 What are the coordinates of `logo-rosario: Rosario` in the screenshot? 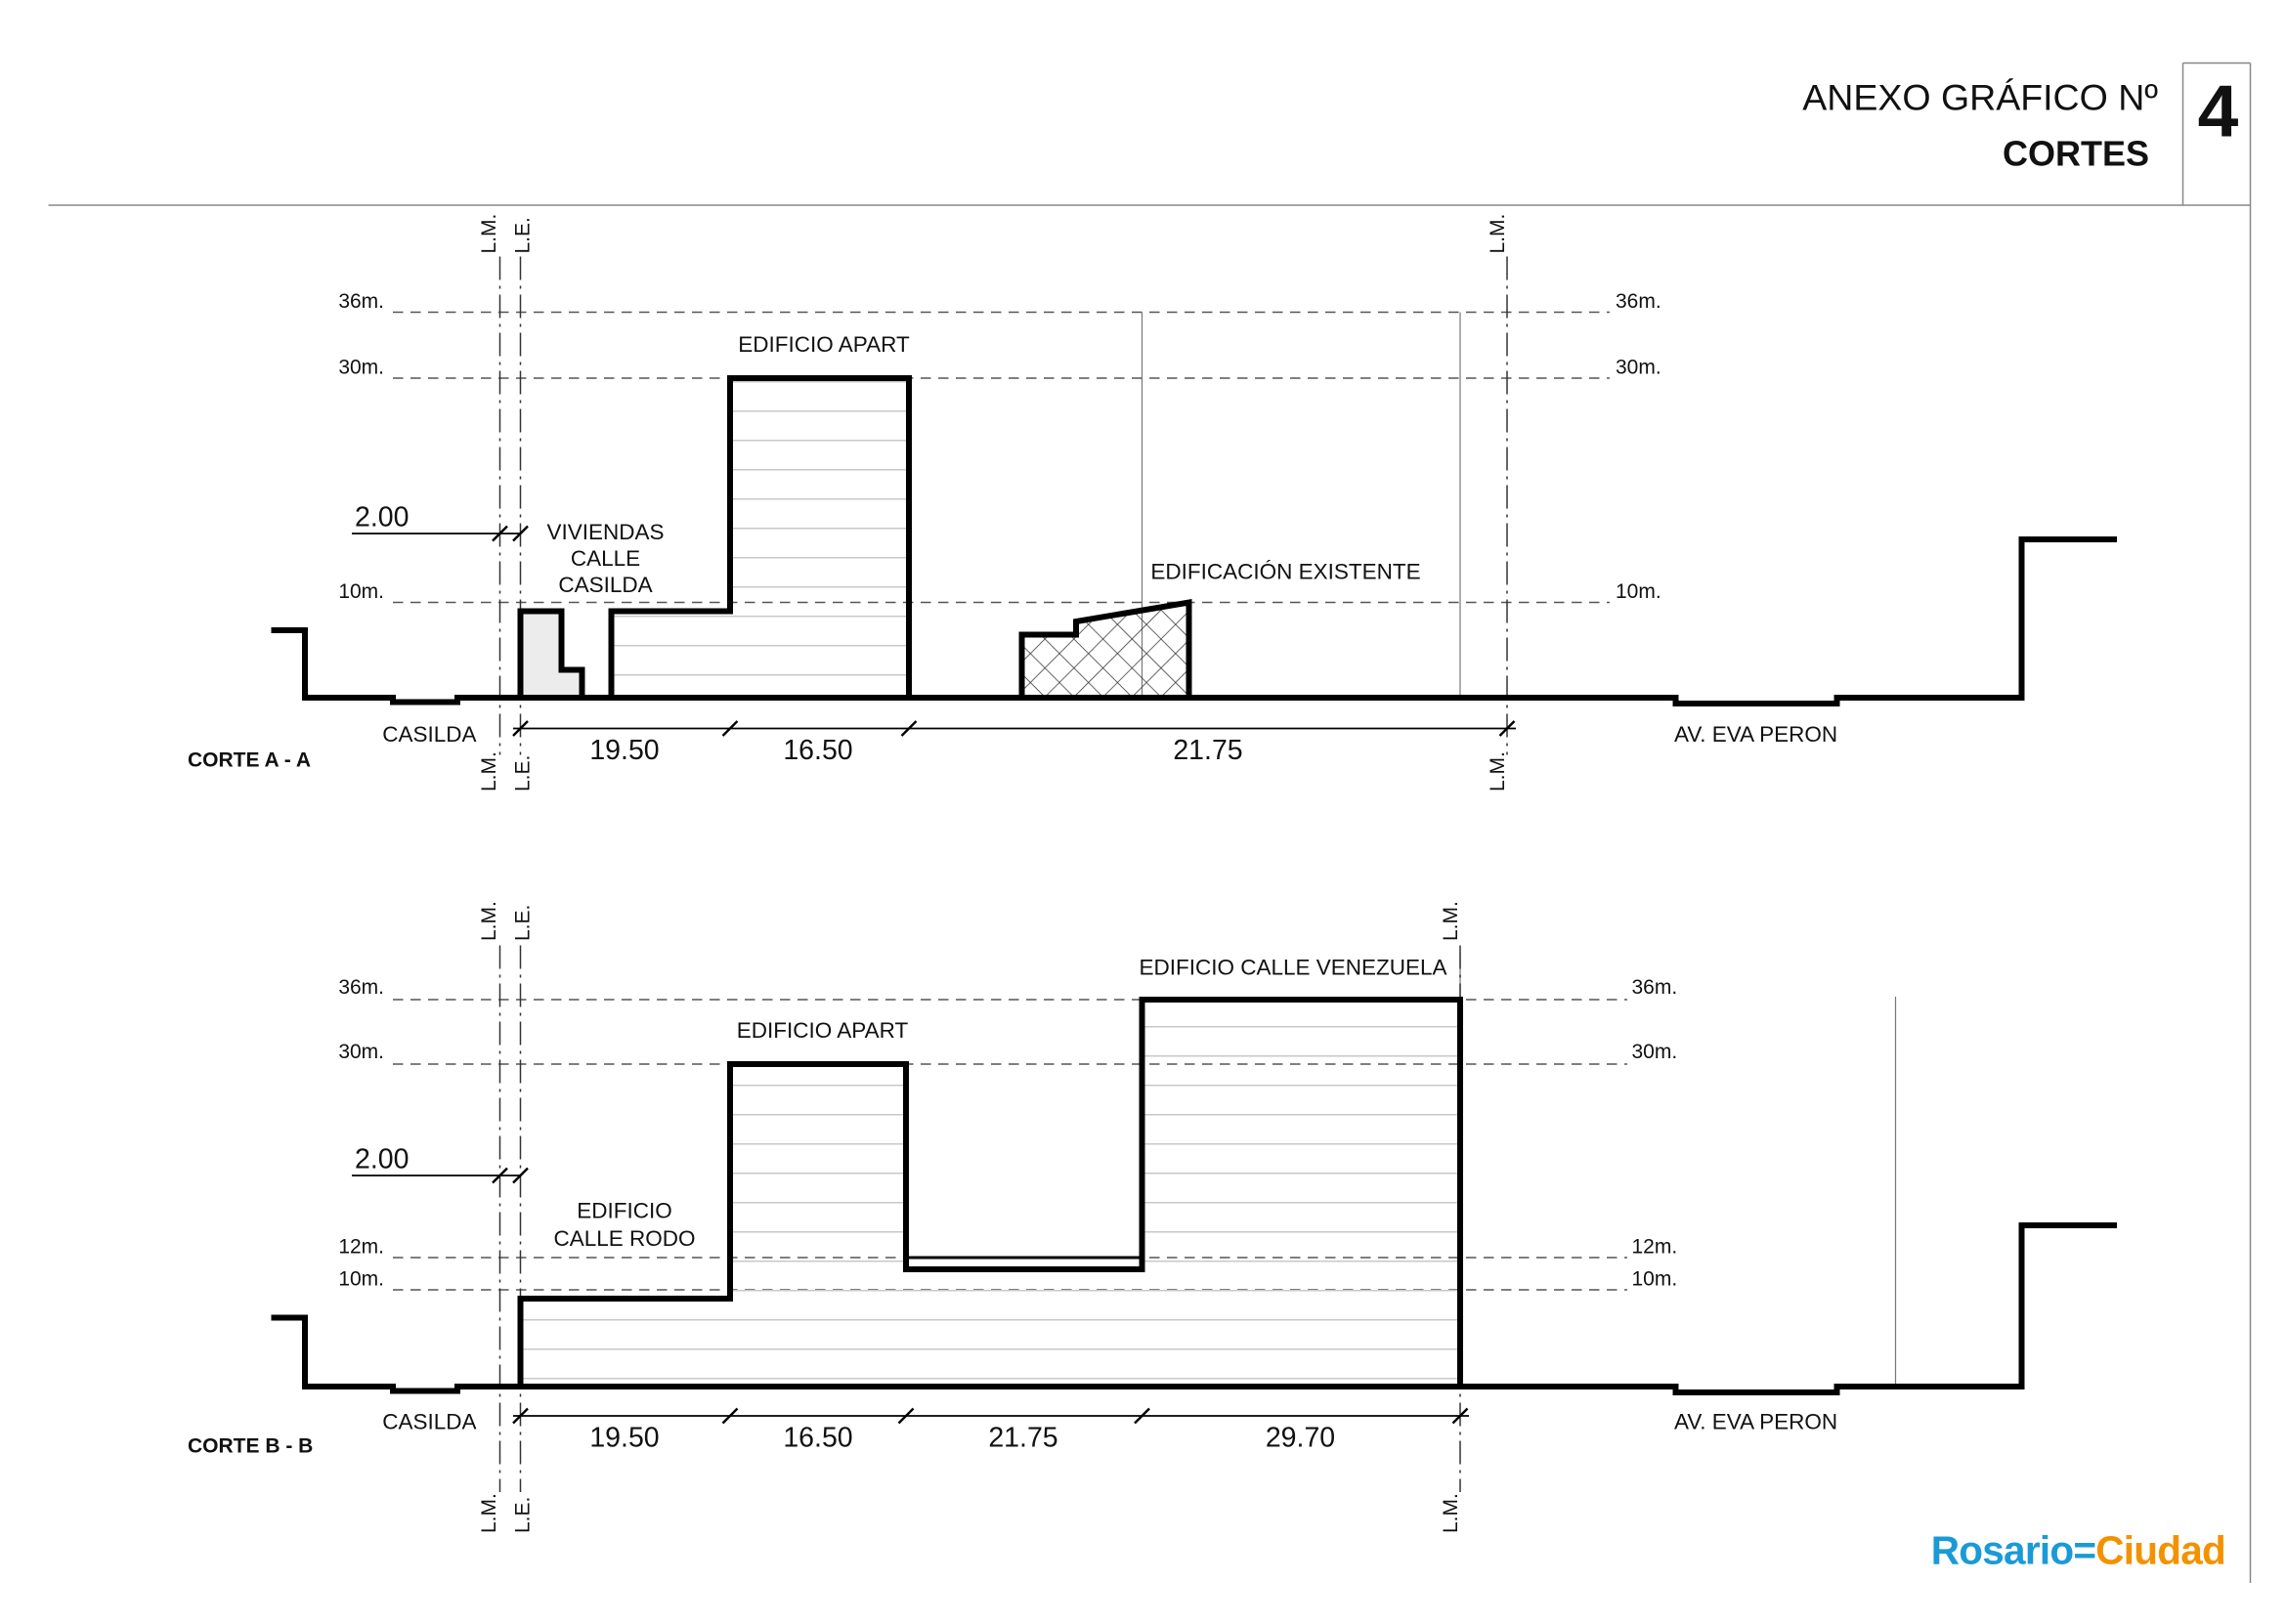 It's located at (2003, 1551).